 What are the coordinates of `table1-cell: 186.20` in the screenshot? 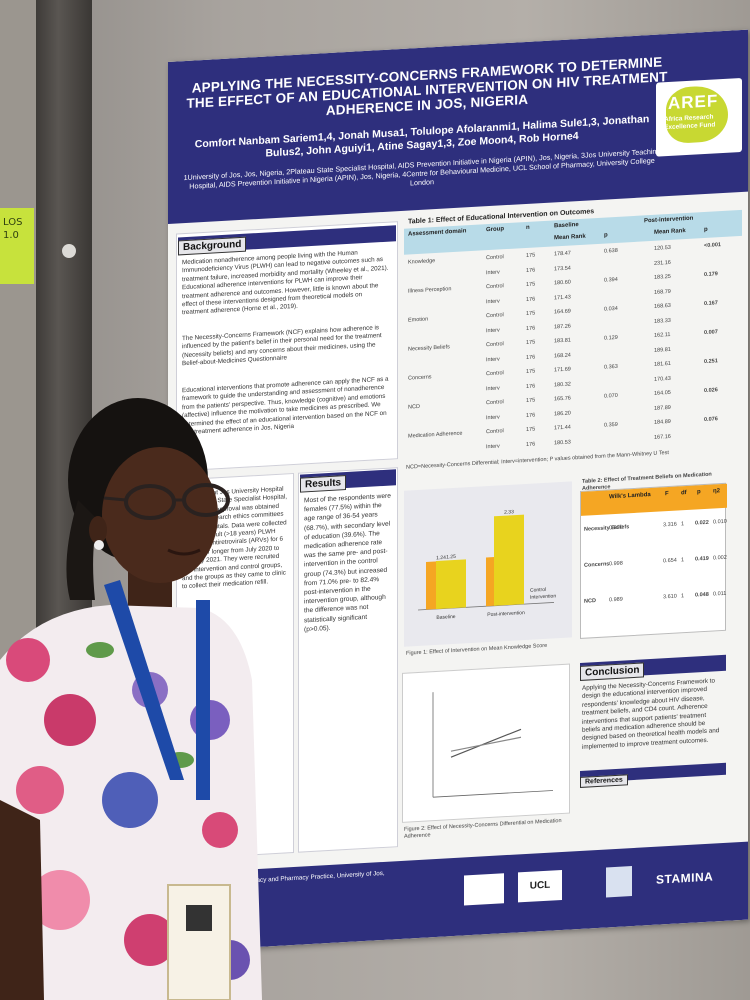 It's located at (562, 413).